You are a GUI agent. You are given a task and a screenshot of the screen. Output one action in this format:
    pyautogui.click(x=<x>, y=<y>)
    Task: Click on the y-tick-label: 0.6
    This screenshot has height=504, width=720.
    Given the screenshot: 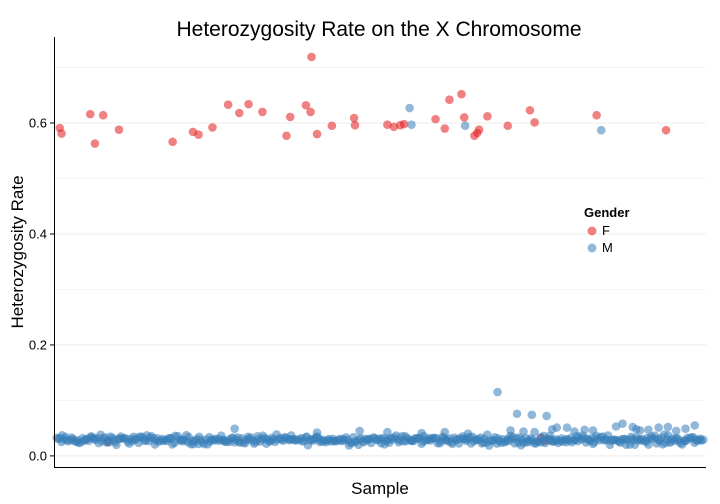 What is the action you would take?
    pyautogui.click(x=38, y=123)
    